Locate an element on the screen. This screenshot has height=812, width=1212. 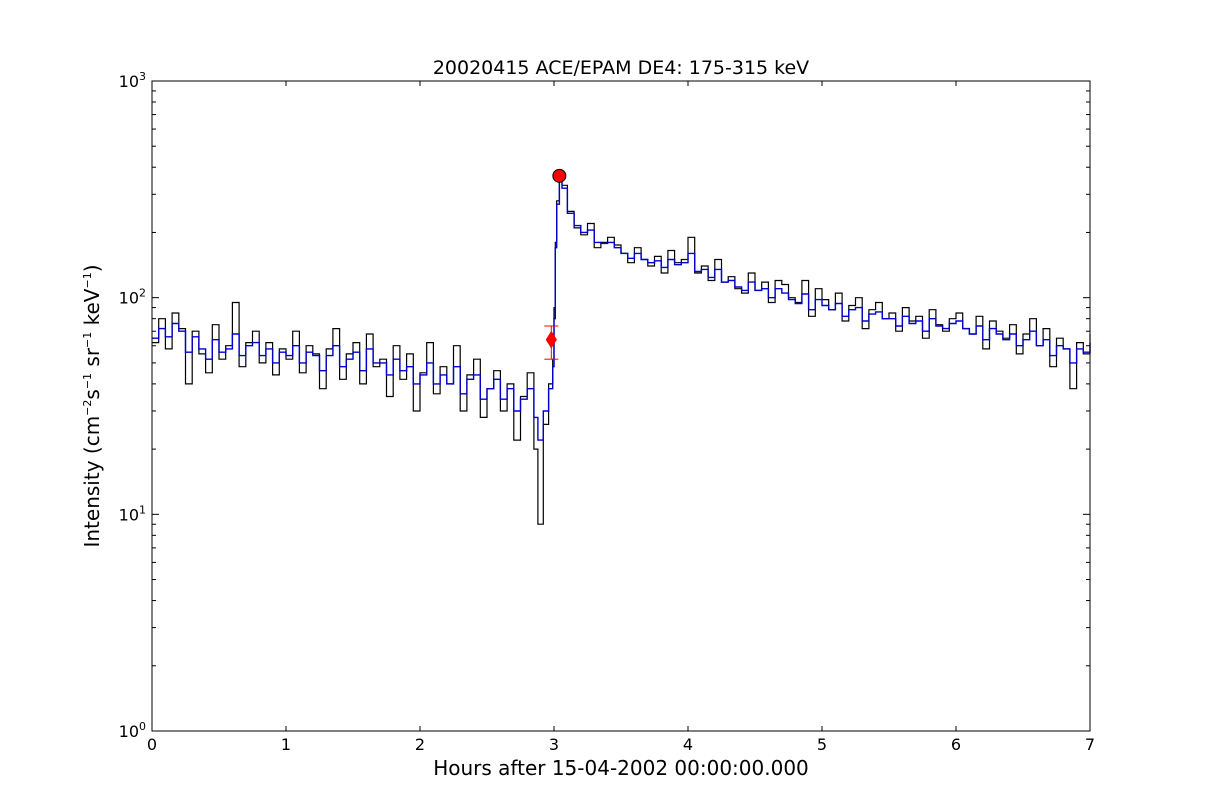
x-tick-label: 7 is located at coordinates (1090, 744).